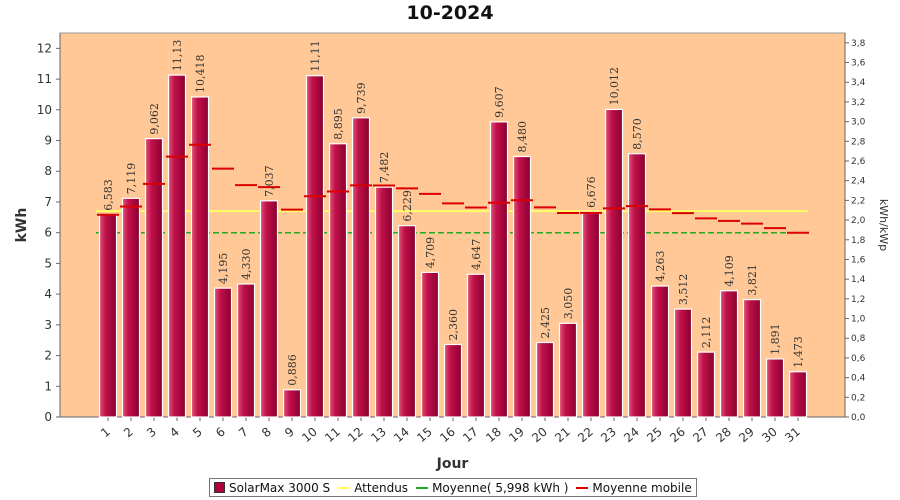  What do you see at coordinates (131, 179) in the screenshot?
I see `bar-value-label: 7,119` at bounding box center [131, 179].